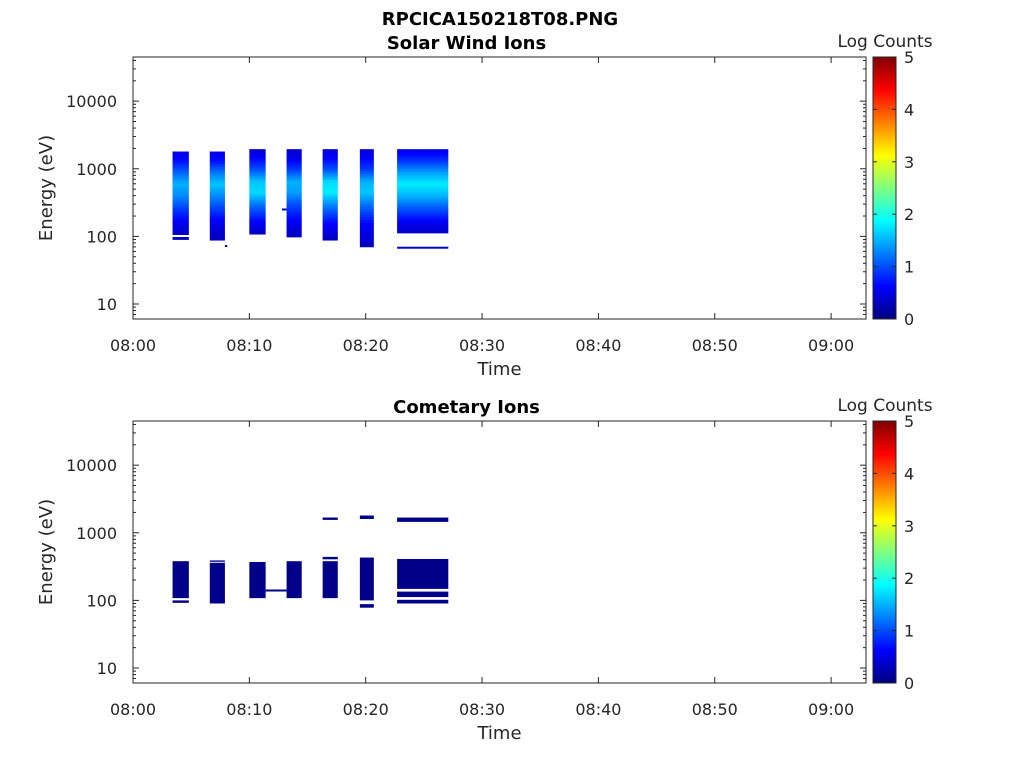 The height and width of the screenshot is (768, 1024). Describe the element at coordinates (598, 709) in the screenshot. I see `x-tick-label: 08:40` at that location.